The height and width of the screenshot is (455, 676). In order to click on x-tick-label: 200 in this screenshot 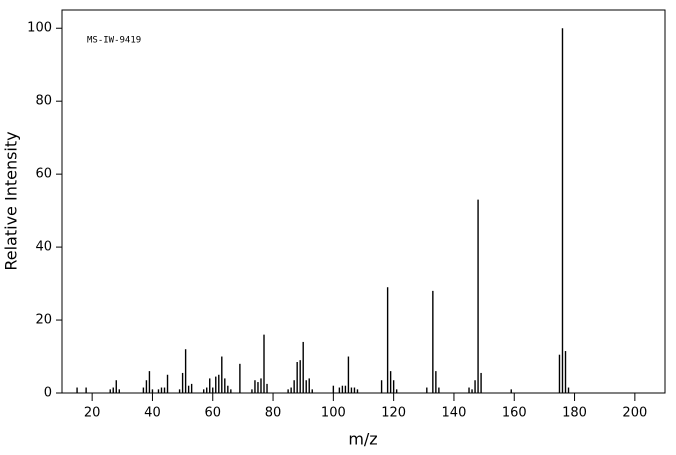, I will do `click(634, 413)`.